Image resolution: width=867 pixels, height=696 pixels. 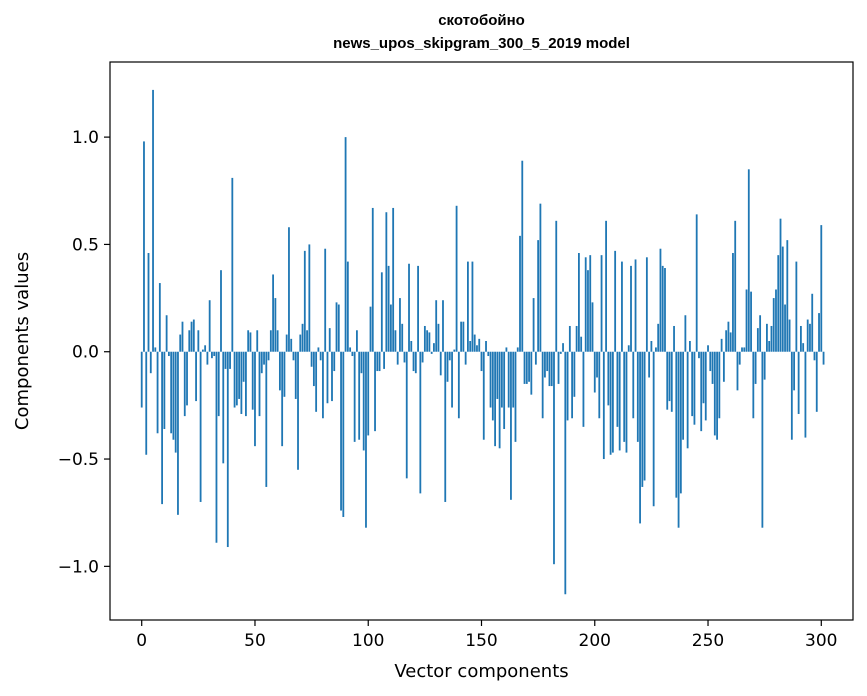 What do you see at coordinates (85, 353) in the screenshot?
I see `y-tick-label: 0.0` at bounding box center [85, 353].